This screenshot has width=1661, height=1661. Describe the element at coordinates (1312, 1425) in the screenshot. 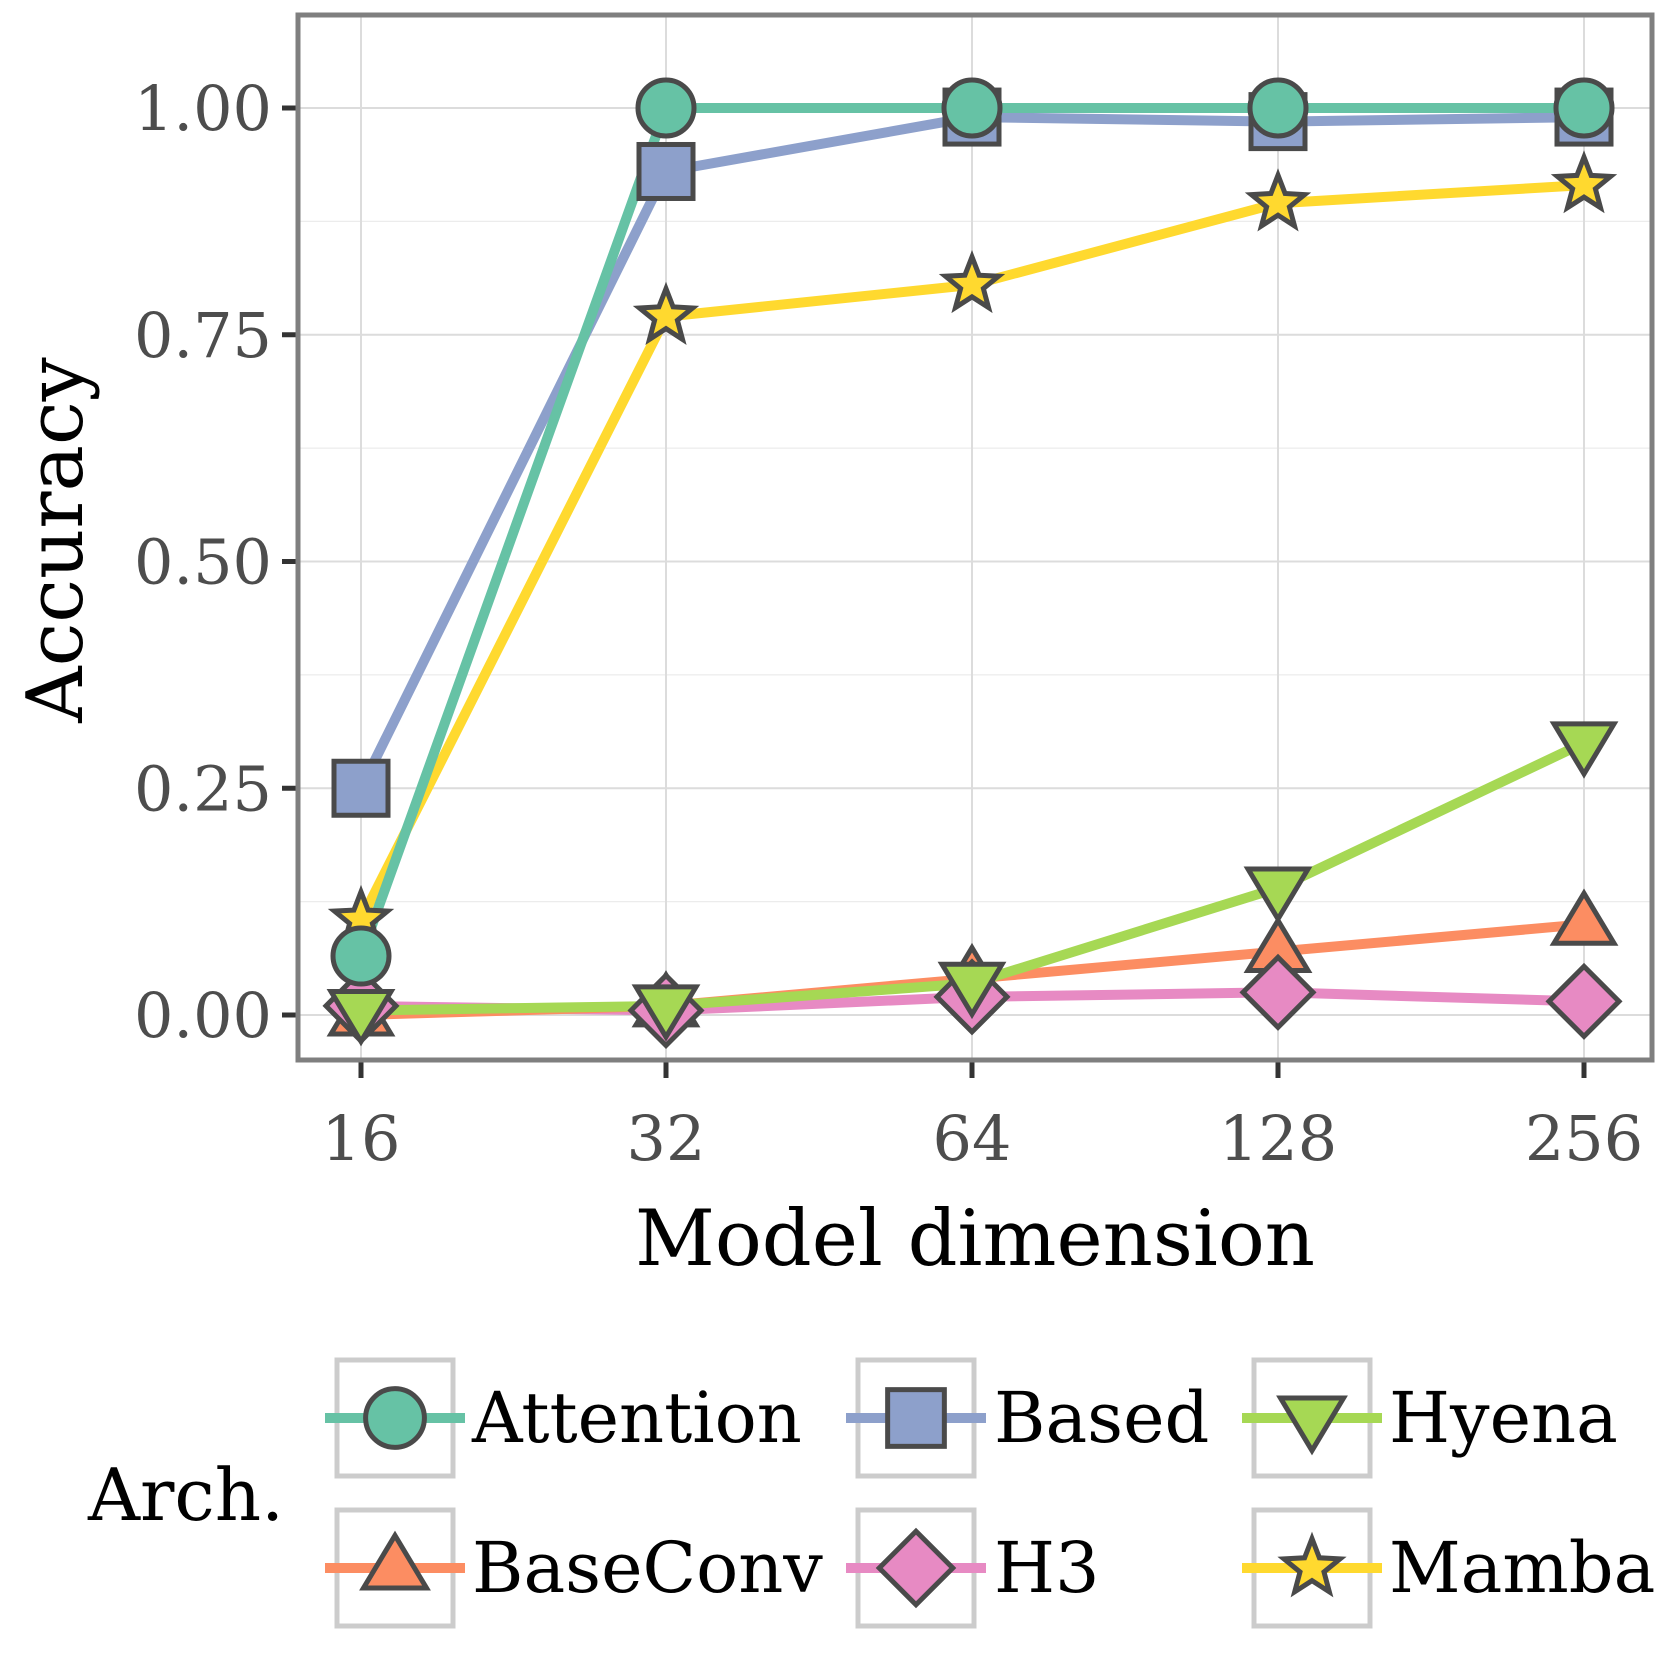

I see `legend-marker-hyena` at that location.